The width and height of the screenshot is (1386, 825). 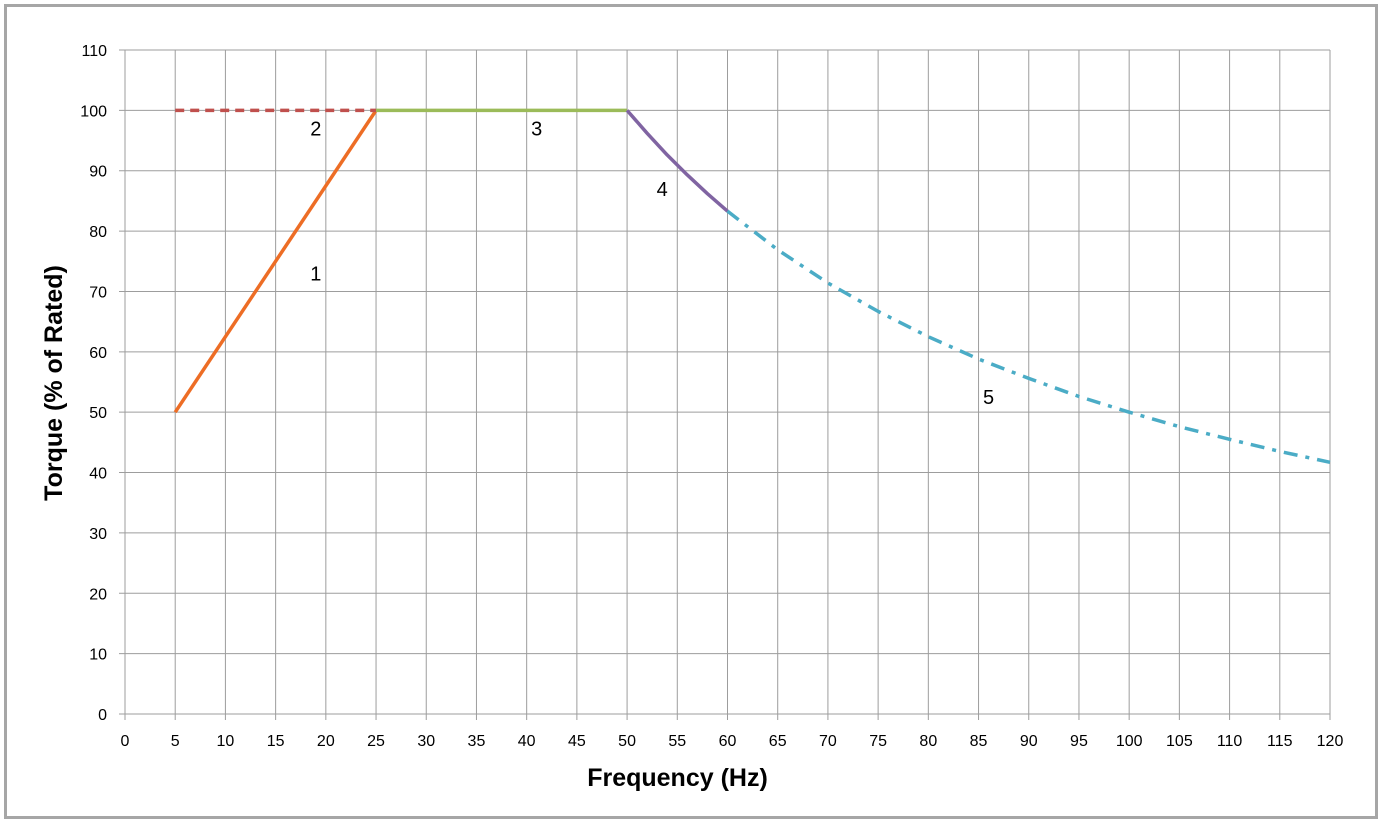 I want to click on y-tick-label: 80, so click(x=98, y=232).